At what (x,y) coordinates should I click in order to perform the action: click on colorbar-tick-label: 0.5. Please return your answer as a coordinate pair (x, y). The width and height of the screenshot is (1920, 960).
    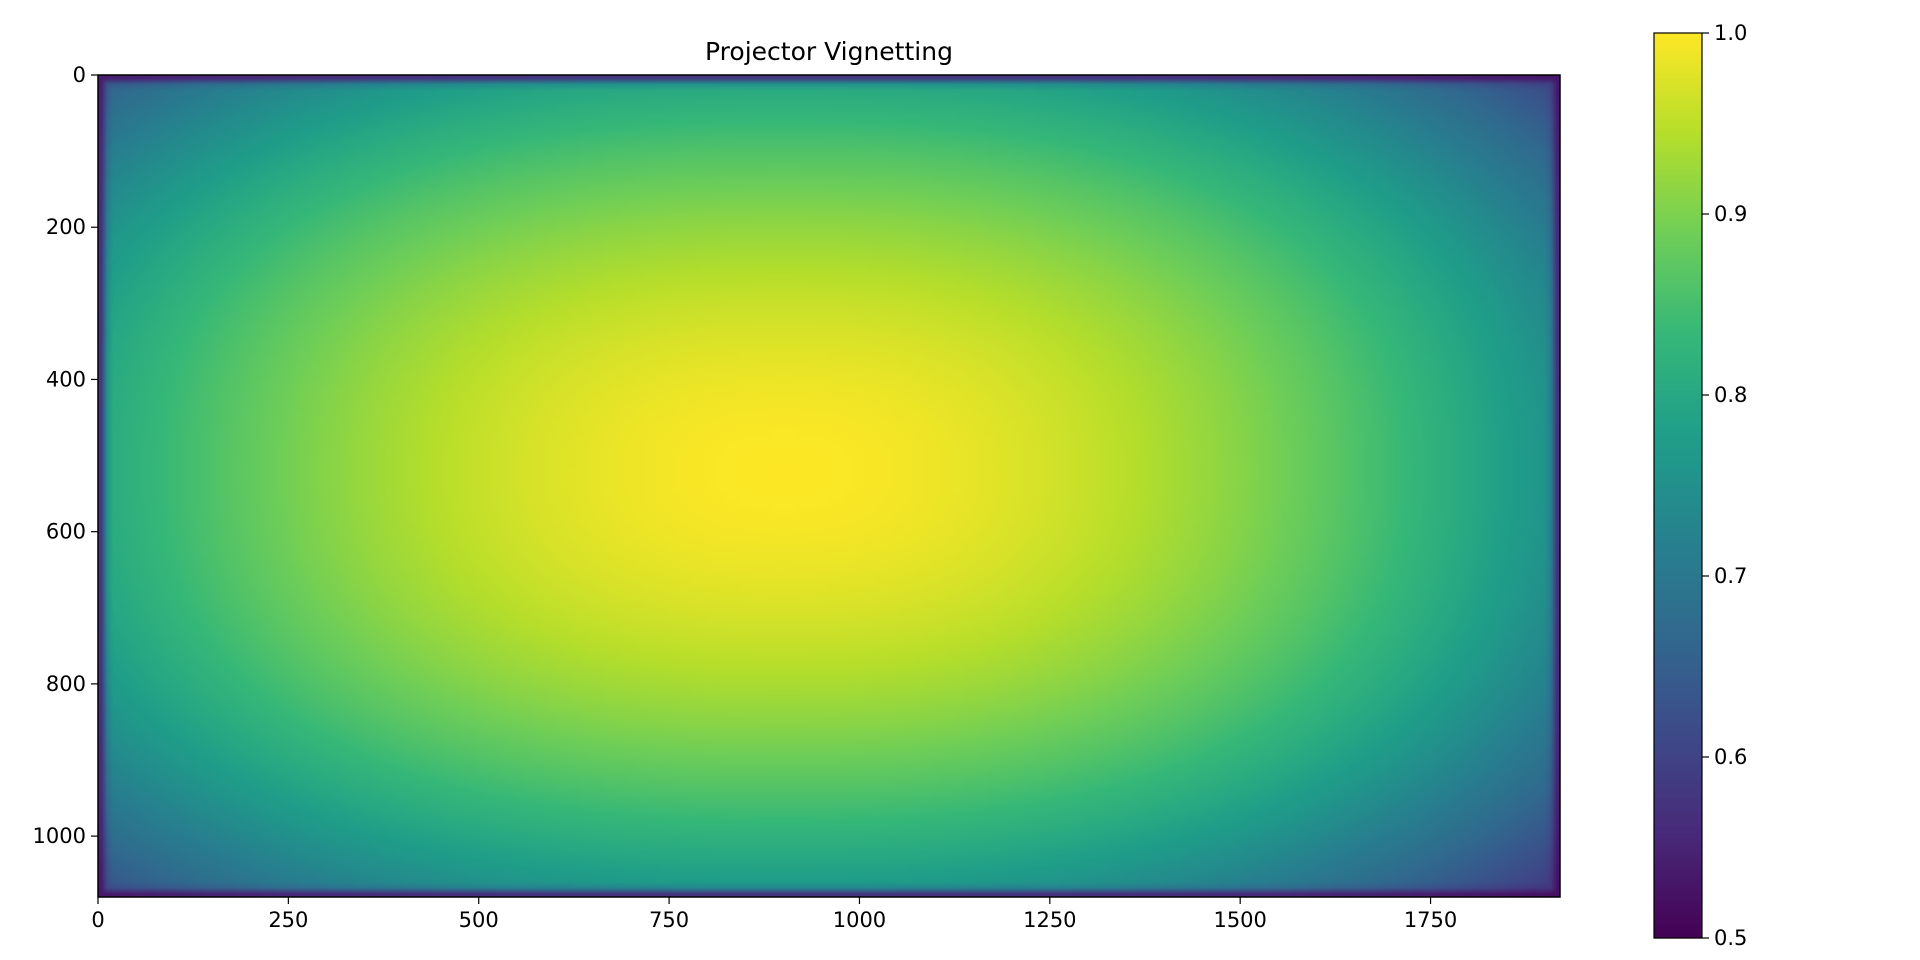
    Looking at the image, I should click on (1730, 938).